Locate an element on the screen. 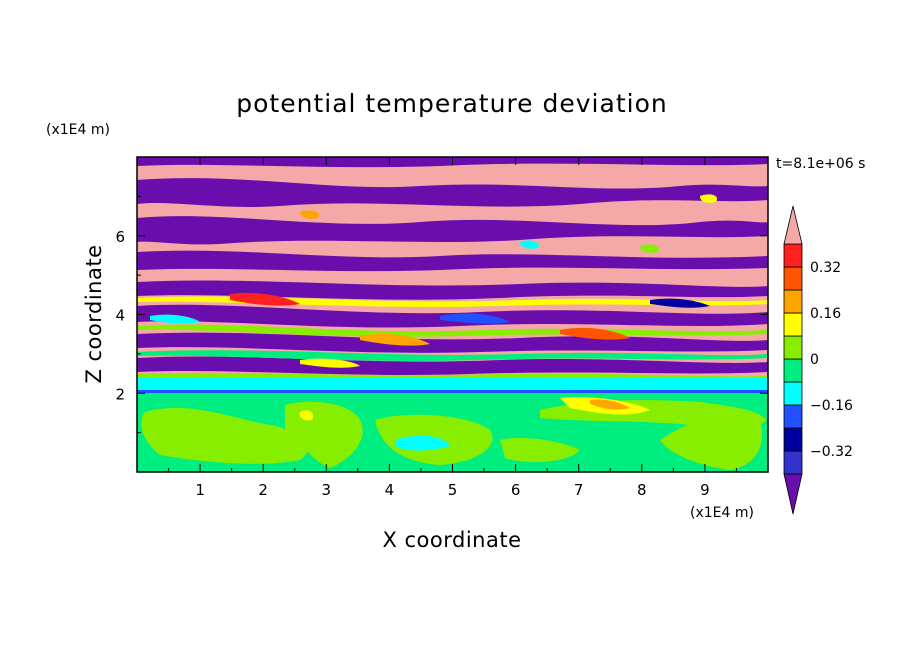 The width and height of the screenshot is (904, 654). colorbar-label: −0.16 is located at coordinates (831, 406).